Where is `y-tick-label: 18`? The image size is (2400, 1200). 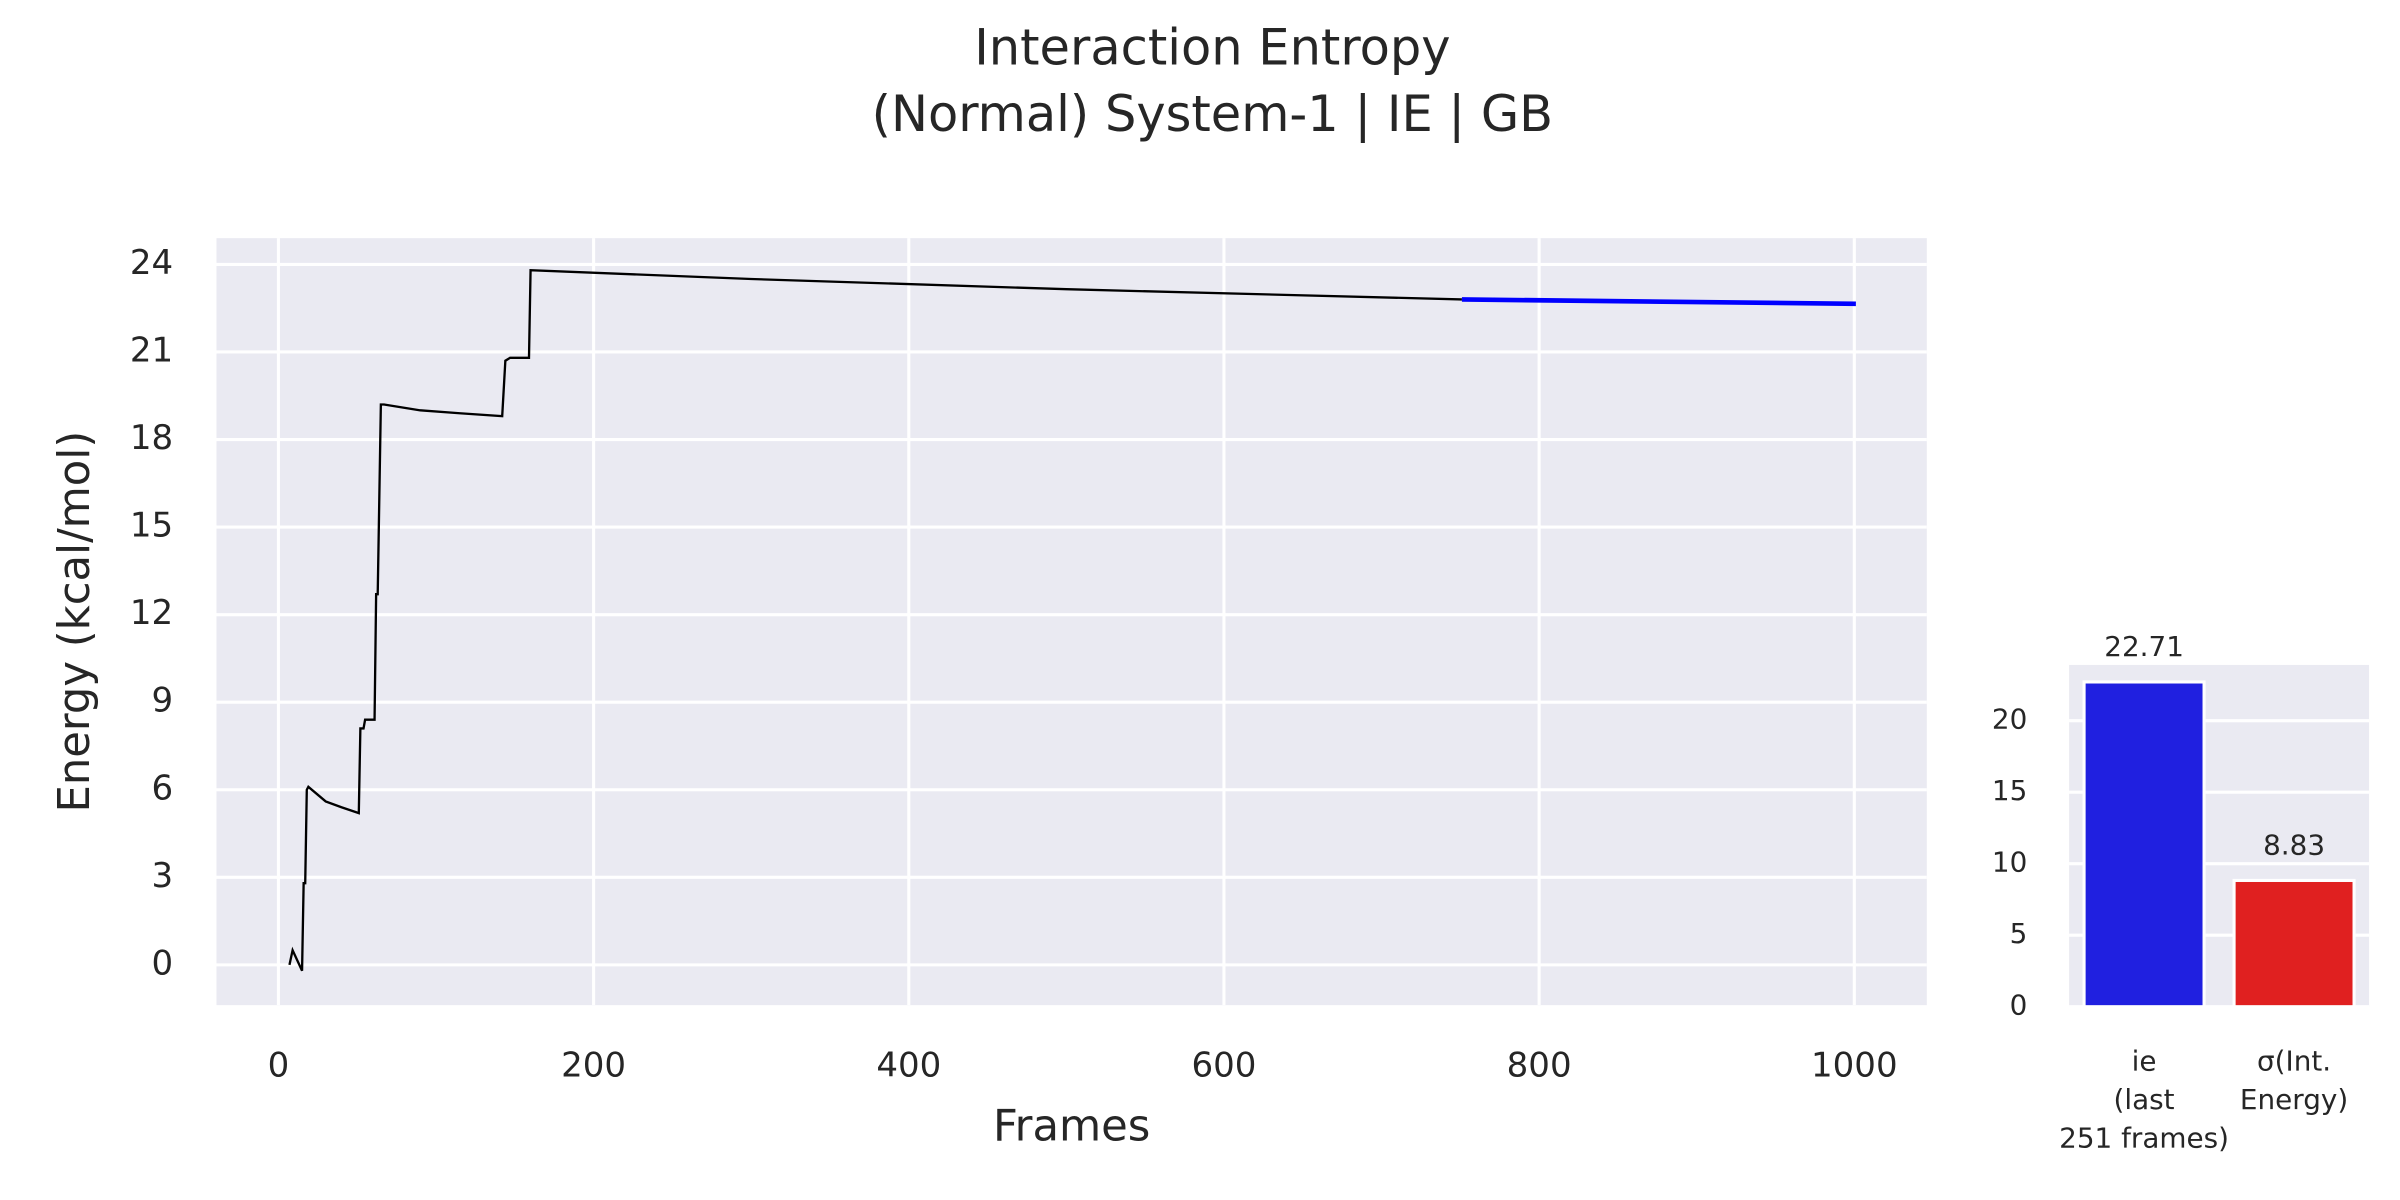 y-tick-label: 18 is located at coordinates (151, 438).